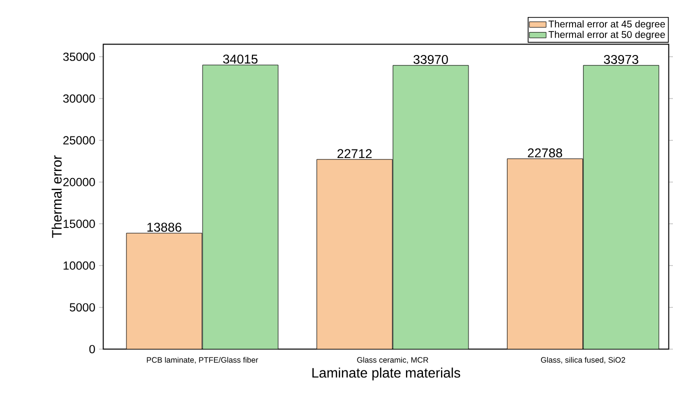 Image resolution: width=673 pixels, height=394 pixels. Describe the element at coordinates (606, 35) in the screenshot. I see `legend-label: Thermal error at 50 degree` at that location.